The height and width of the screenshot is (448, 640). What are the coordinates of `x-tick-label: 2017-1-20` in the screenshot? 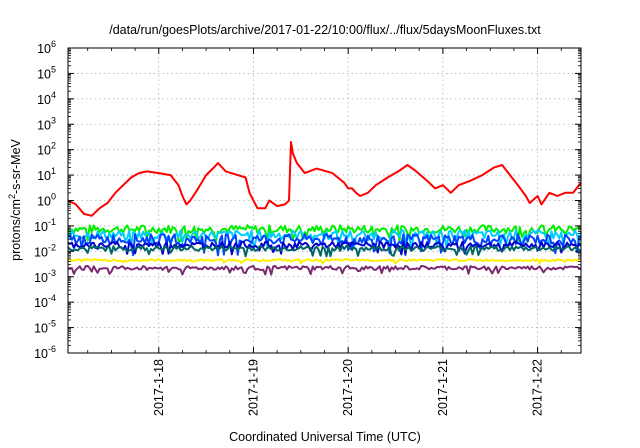 It's located at (348, 387).